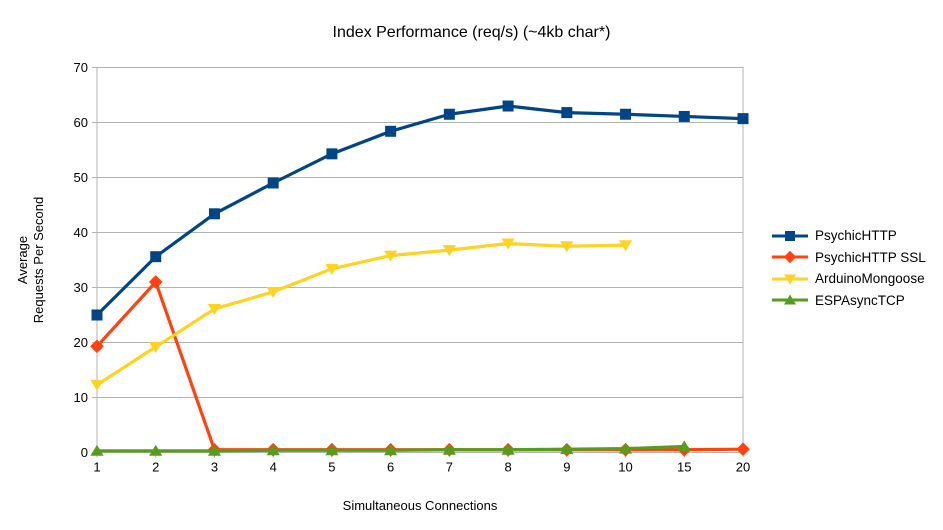 The height and width of the screenshot is (530, 943). What do you see at coordinates (860, 300) in the screenshot?
I see `legend-label: ESPAsyncTCP` at bounding box center [860, 300].